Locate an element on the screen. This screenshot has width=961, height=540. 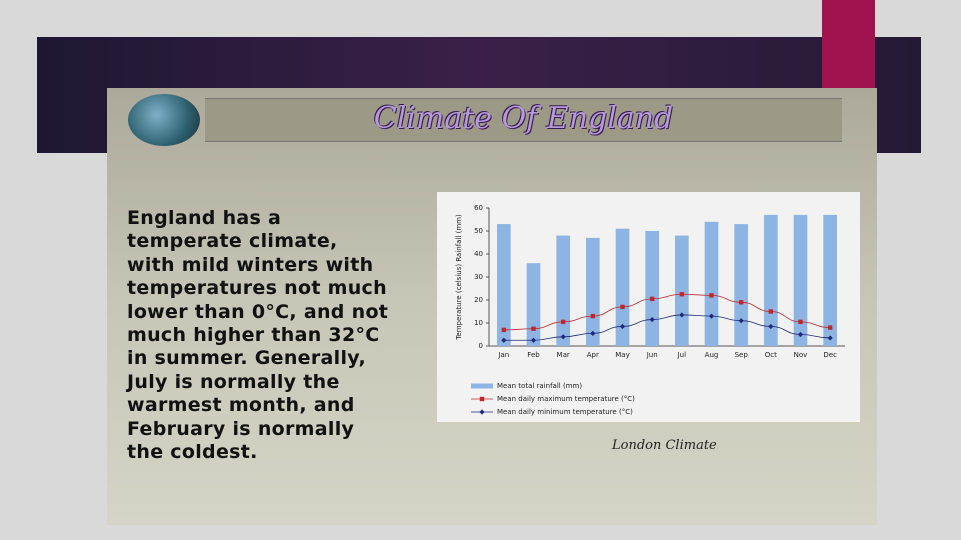
body-line: February is normally is located at coordinates (241, 428).